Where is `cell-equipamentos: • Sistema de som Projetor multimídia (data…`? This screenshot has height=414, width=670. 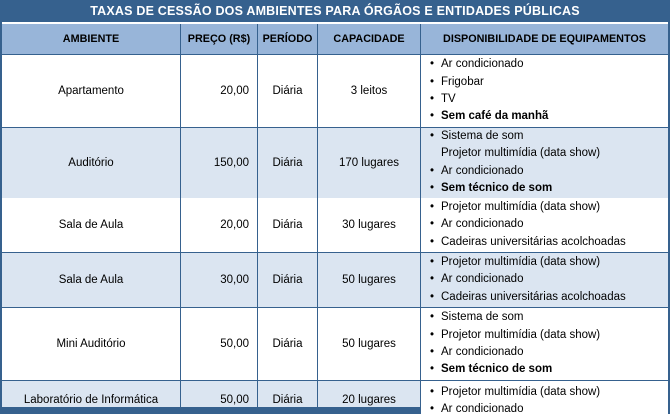
cell-equipamentos: • Sistema de som Projetor multimídia (data… is located at coordinates (544, 163).